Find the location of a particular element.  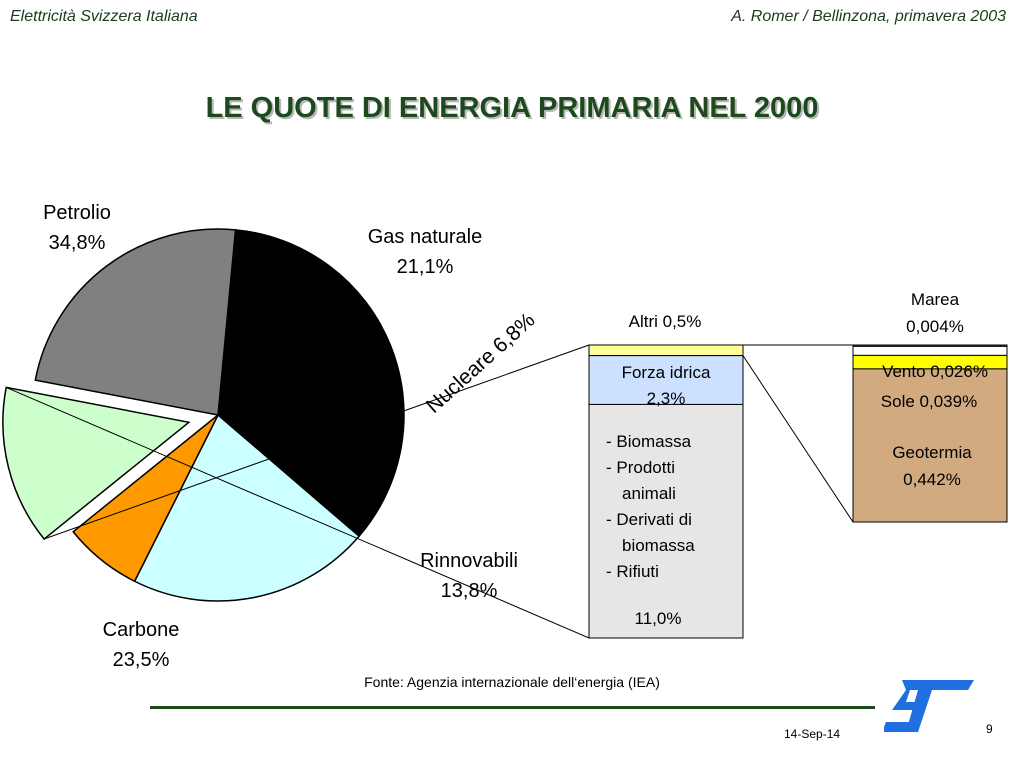

header-right-text: A. Romer / Bellinzona, primavera 2003 is located at coordinates (868, 16).